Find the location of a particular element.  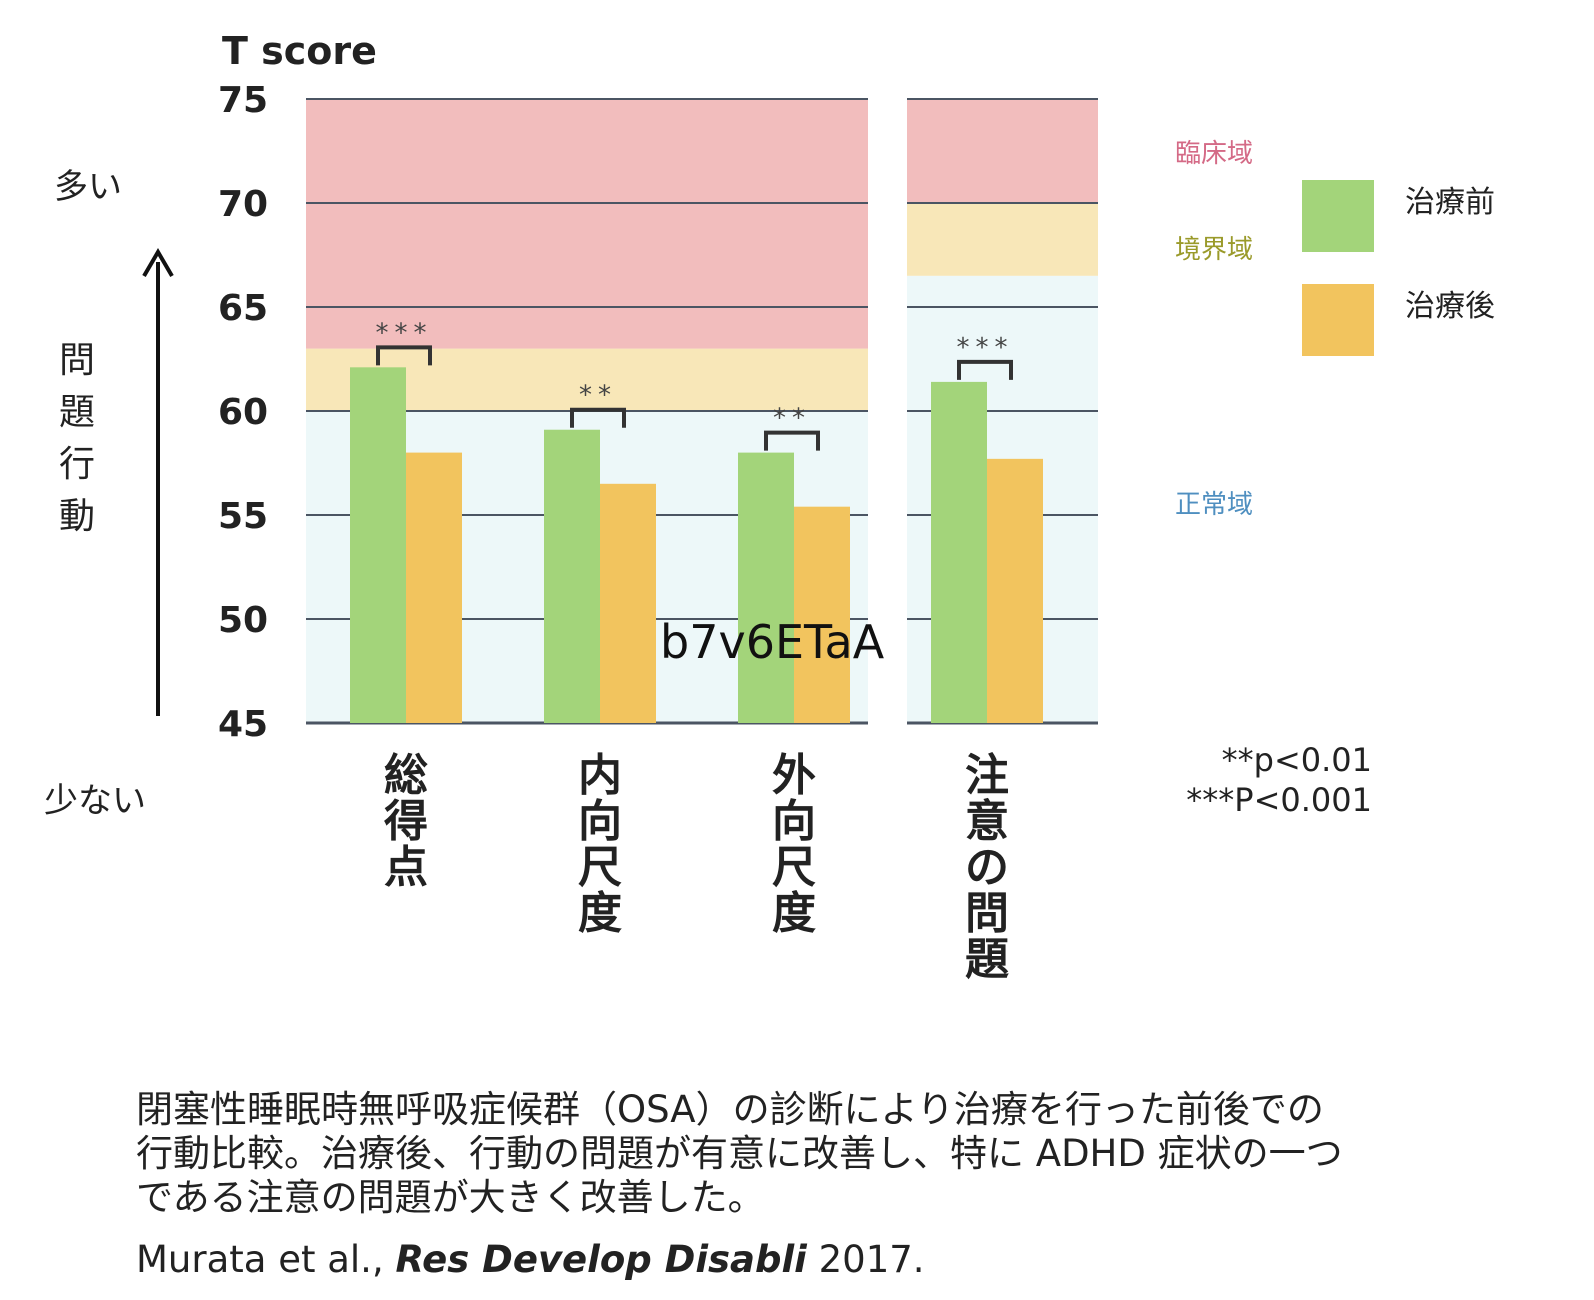

y-tick-label: 45 is located at coordinates (243, 724).